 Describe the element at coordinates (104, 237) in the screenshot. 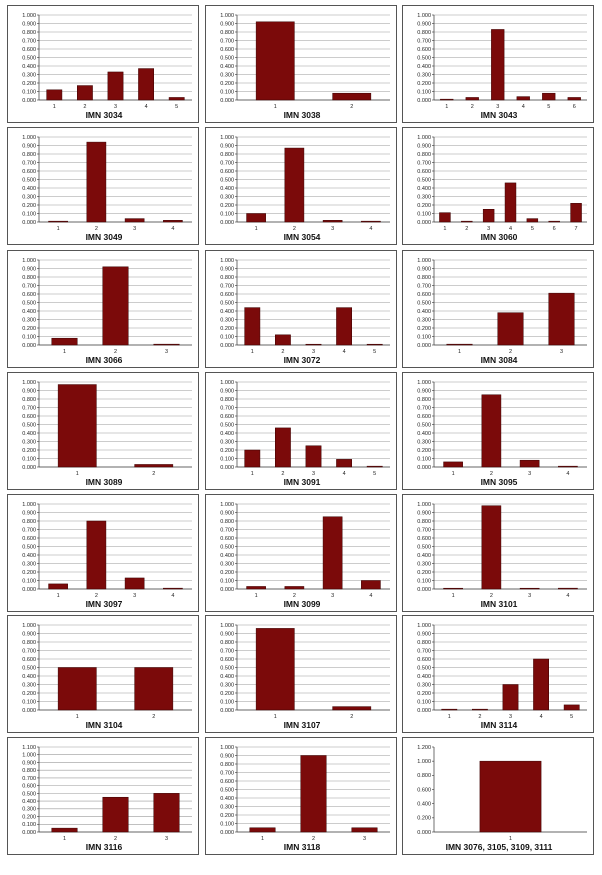

I see `chart-title: IMN 3049` at that location.